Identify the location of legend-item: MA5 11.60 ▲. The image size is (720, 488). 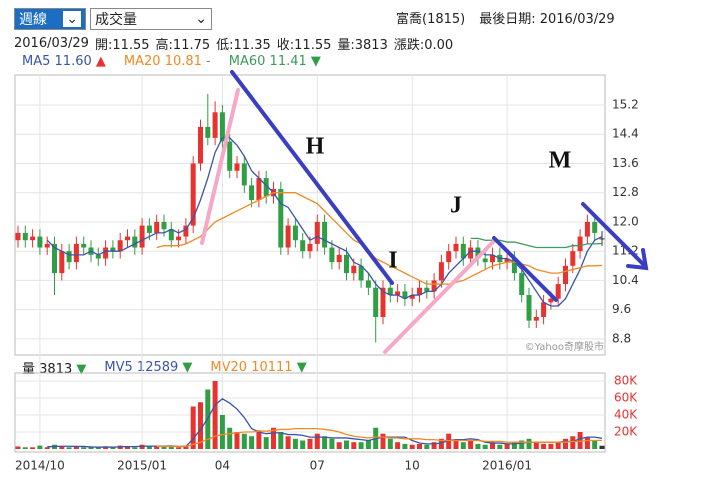
(64, 61).